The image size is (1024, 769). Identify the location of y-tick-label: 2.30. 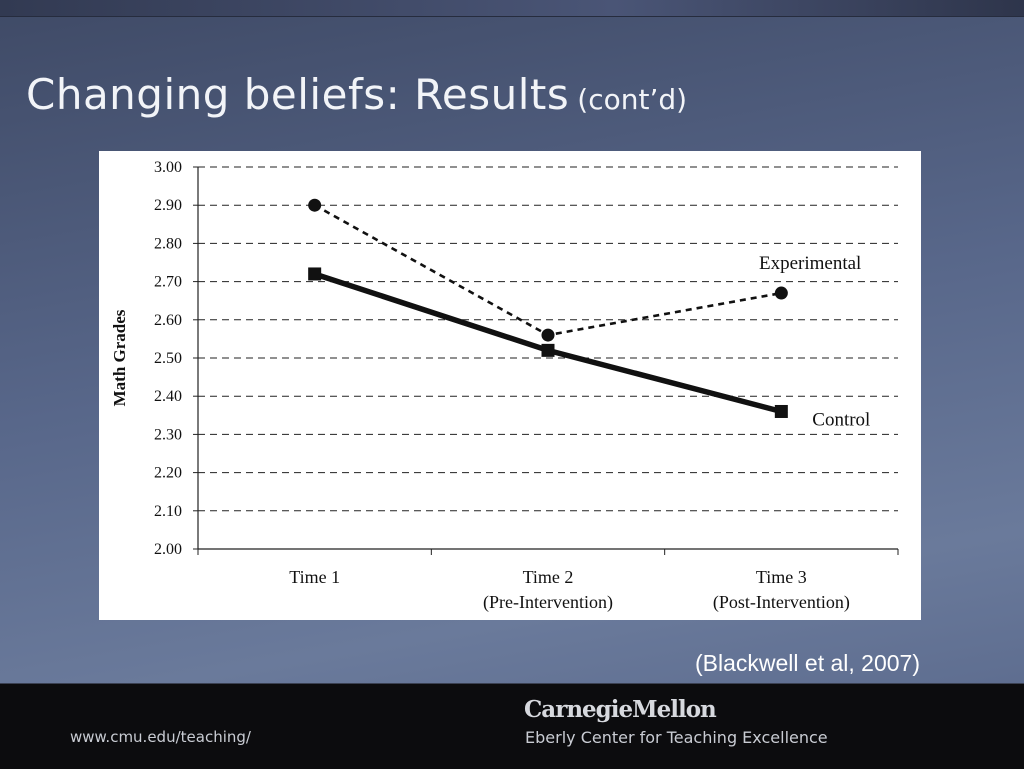
(168, 434).